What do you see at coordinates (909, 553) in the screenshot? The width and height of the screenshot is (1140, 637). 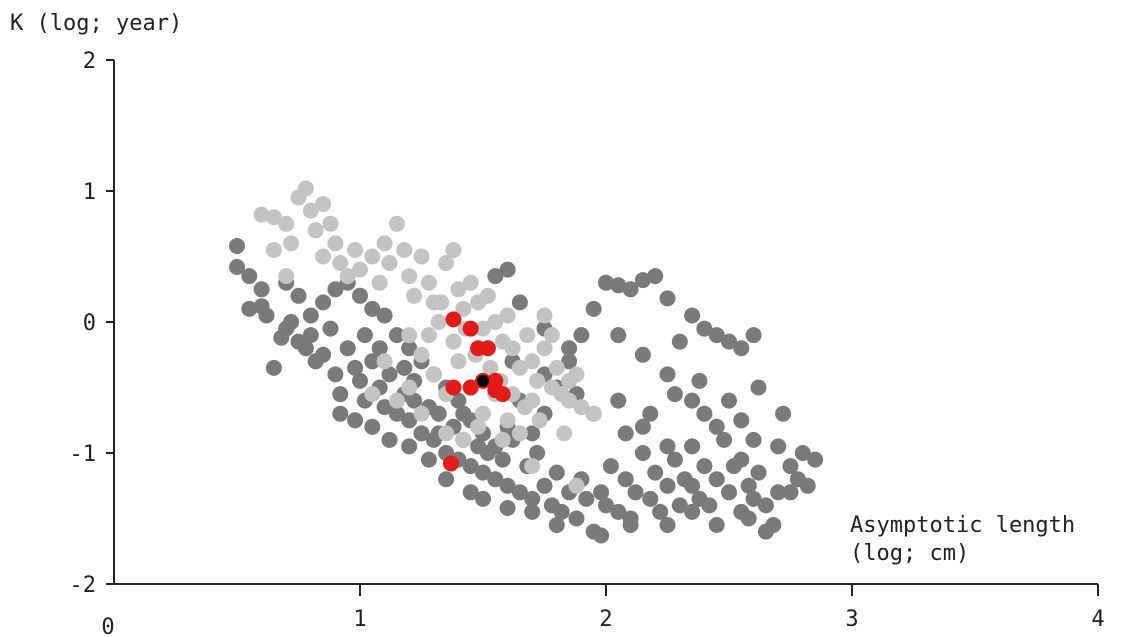 I see `x-axis-title-line-2: (log; cm)` at bounding box center [909, 553].